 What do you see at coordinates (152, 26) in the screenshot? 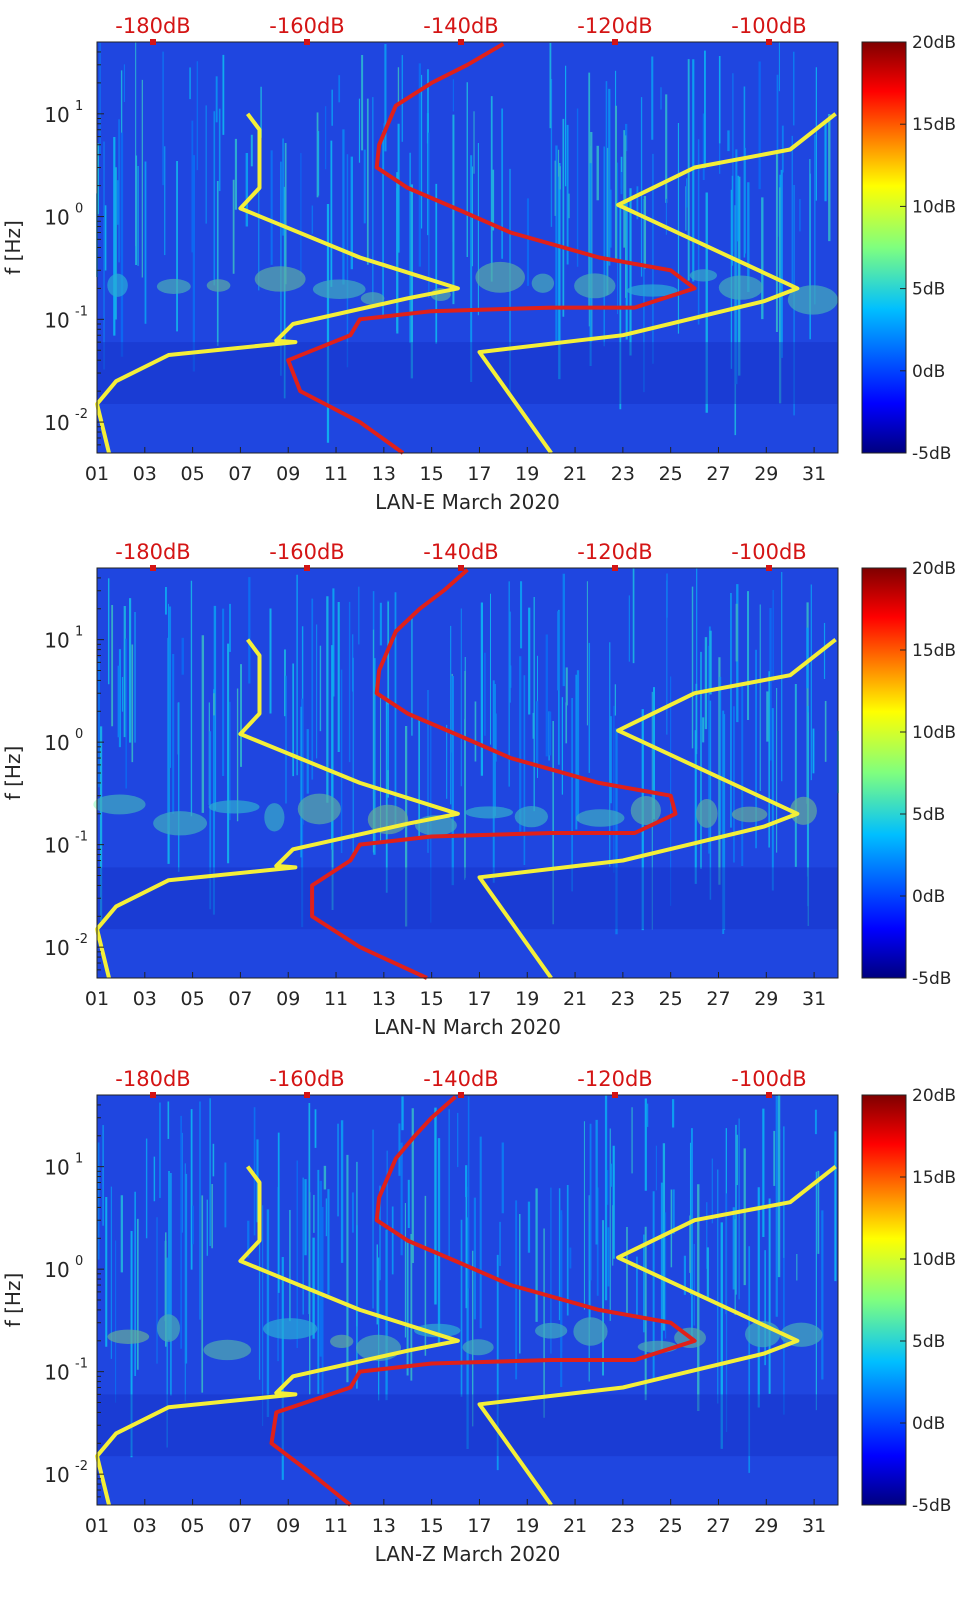
I see `top-axis-label: -180dB` at bounding box center [152, 26].